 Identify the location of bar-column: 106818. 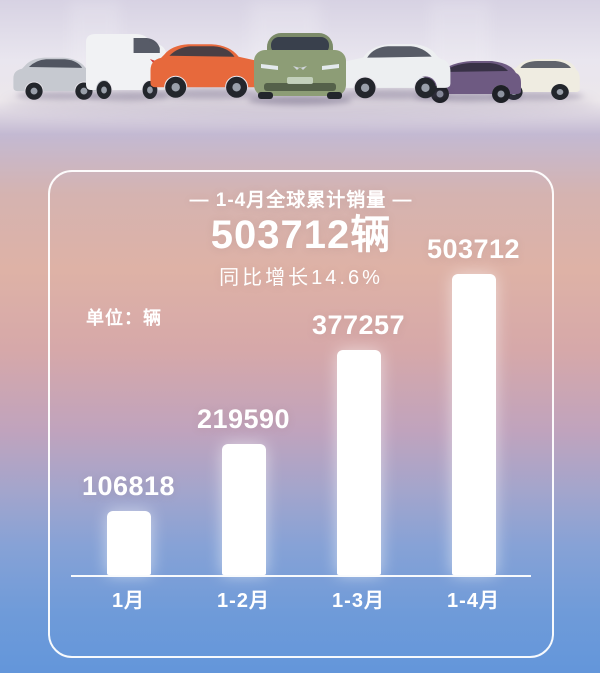
(128, 523).